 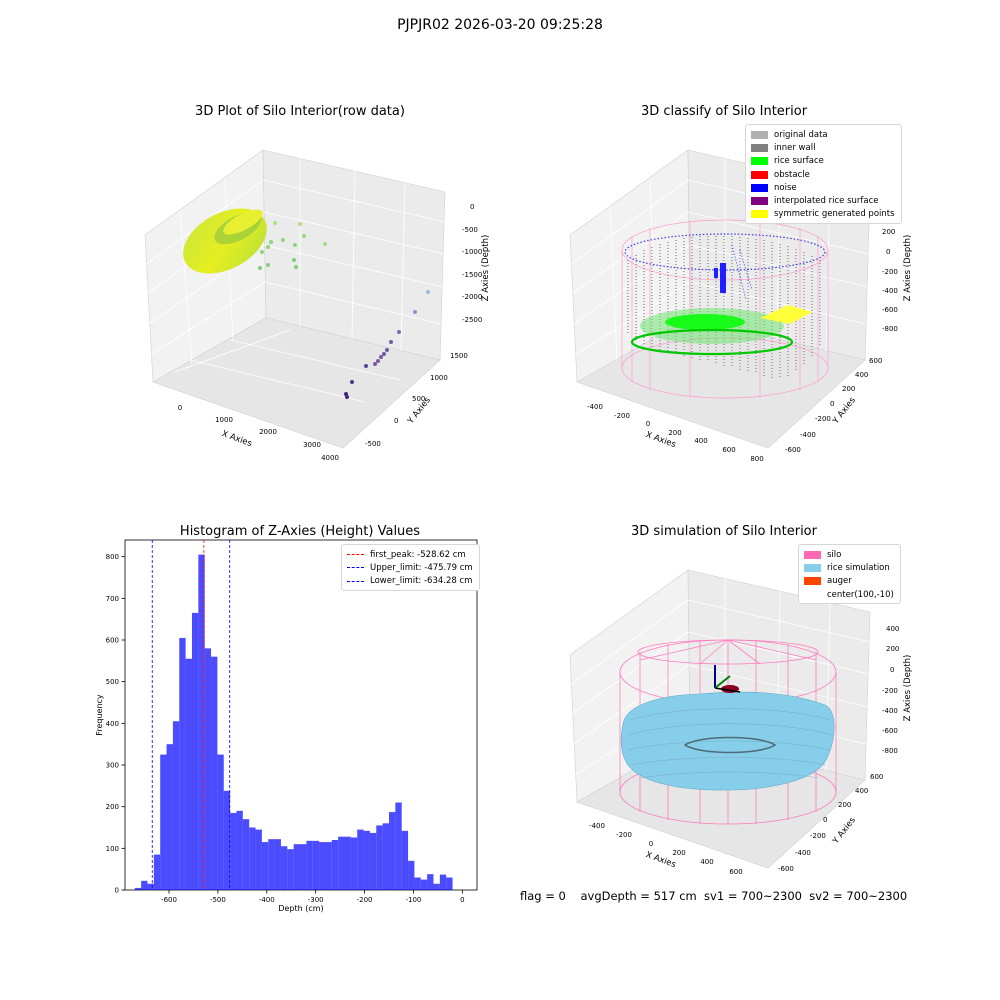 What do you see at coordinates (890, 310) in the screenshot?
I see `classify-z-tick: -600` at bounding box center [890, 310].